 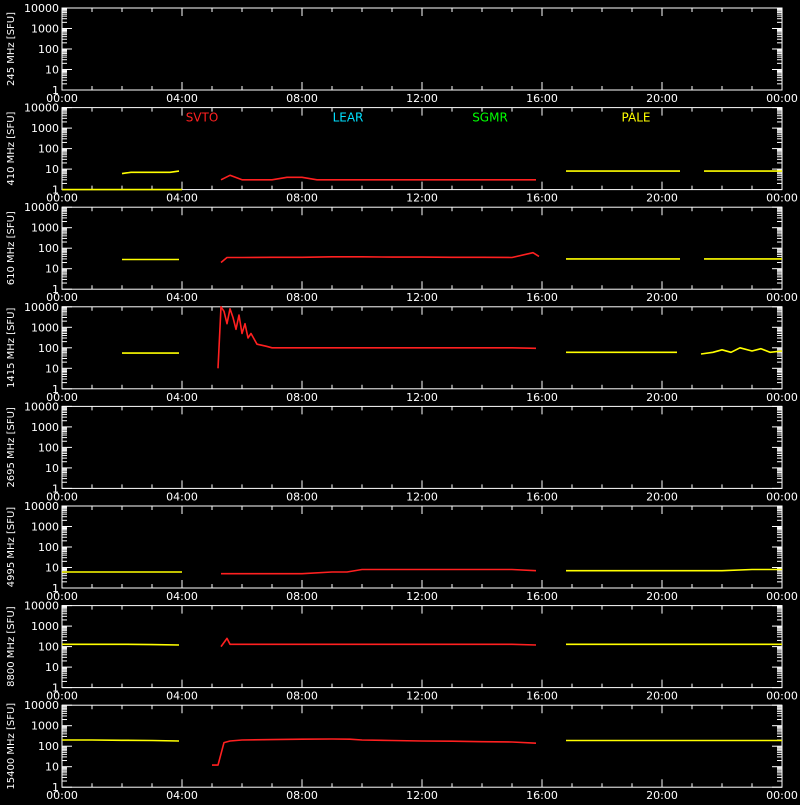 I want to click on y-axis-label: 610 MHz [SFU], so click(x=11, y=248).